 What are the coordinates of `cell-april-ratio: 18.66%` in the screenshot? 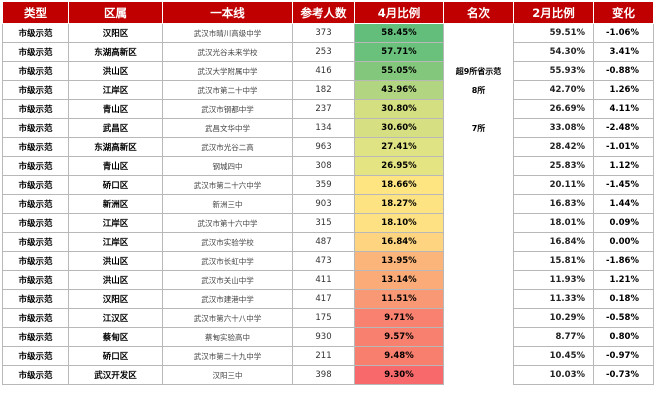 It's located at (399, 185).